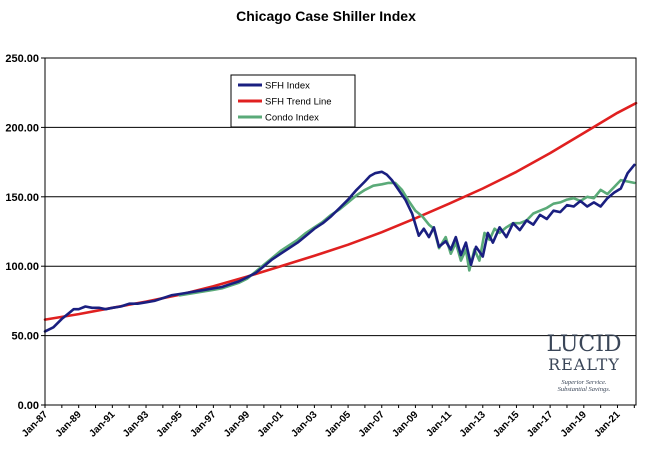 The width and height of the screenshot is (650, 458). I want to click on y-tick-label: 150.00, so click(22, 198).